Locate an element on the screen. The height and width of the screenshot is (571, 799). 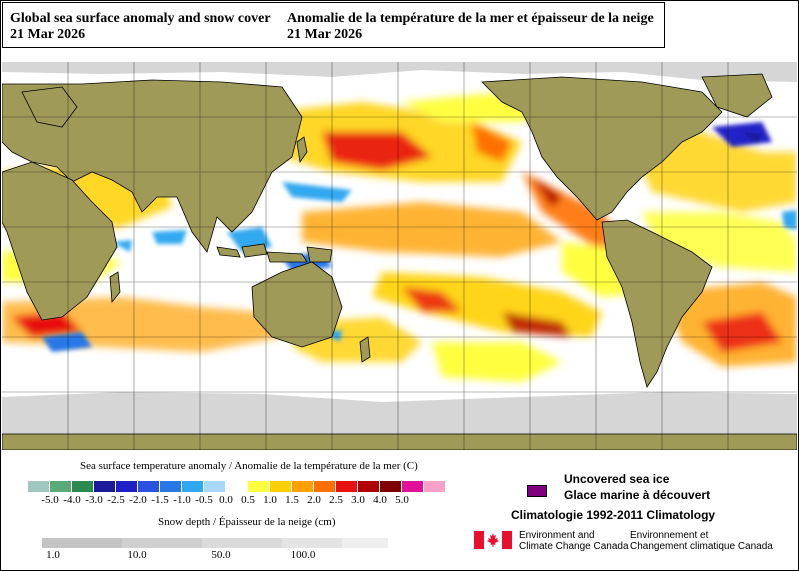
snow-tick-label: 50.0 is located at coordinates (221, 555).